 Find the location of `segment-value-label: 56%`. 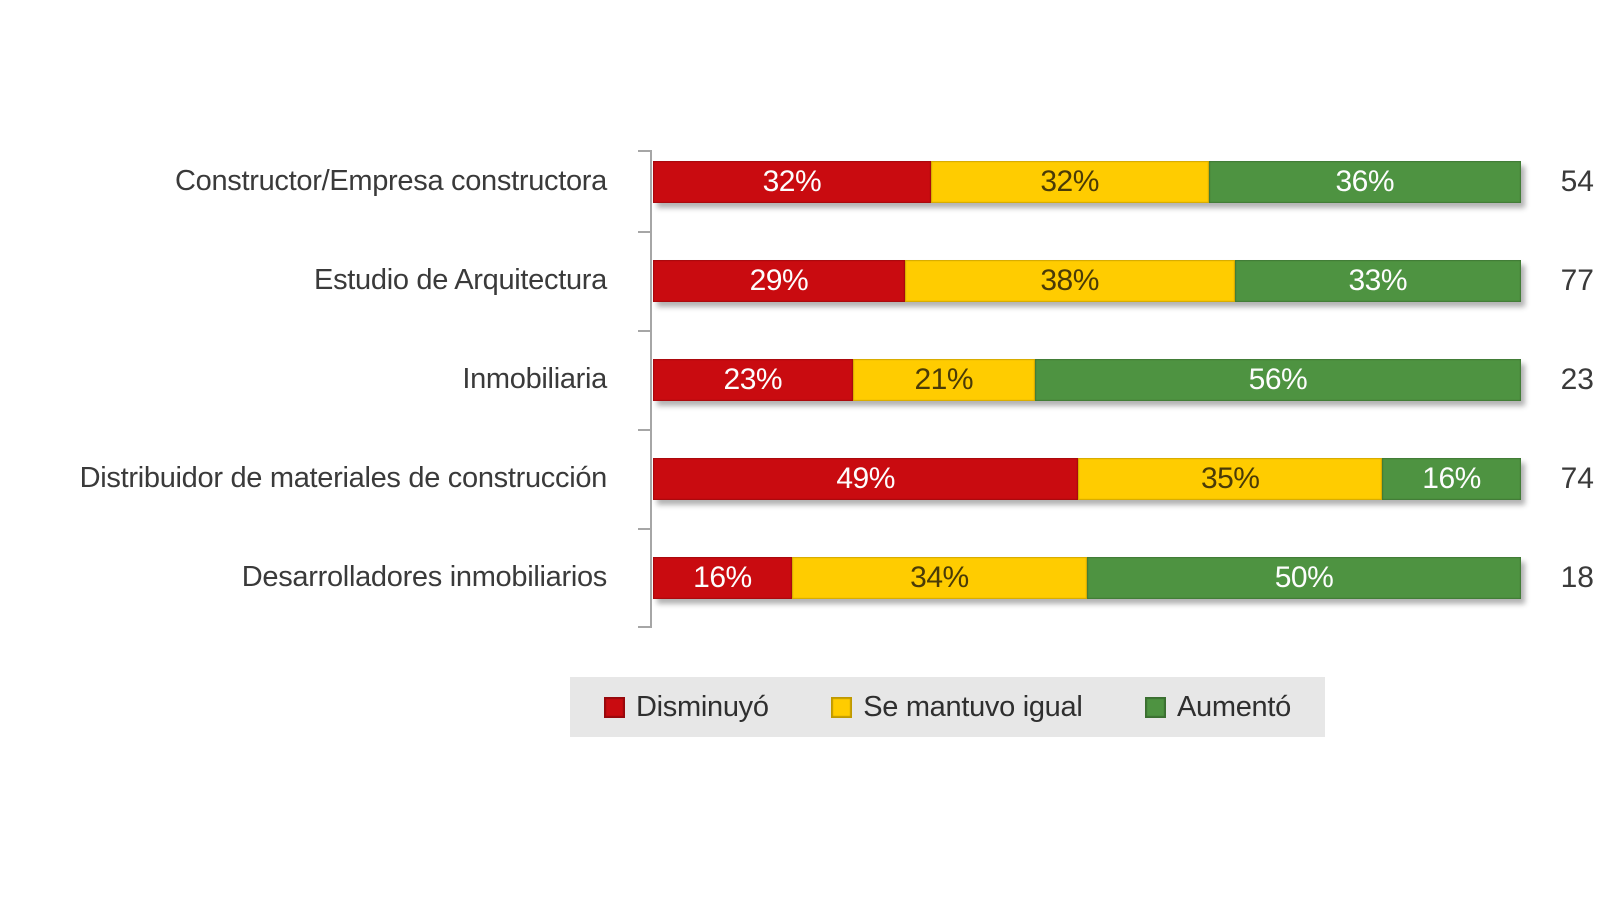

segment-value-label: 56% is located at coordinates (1278, 379).